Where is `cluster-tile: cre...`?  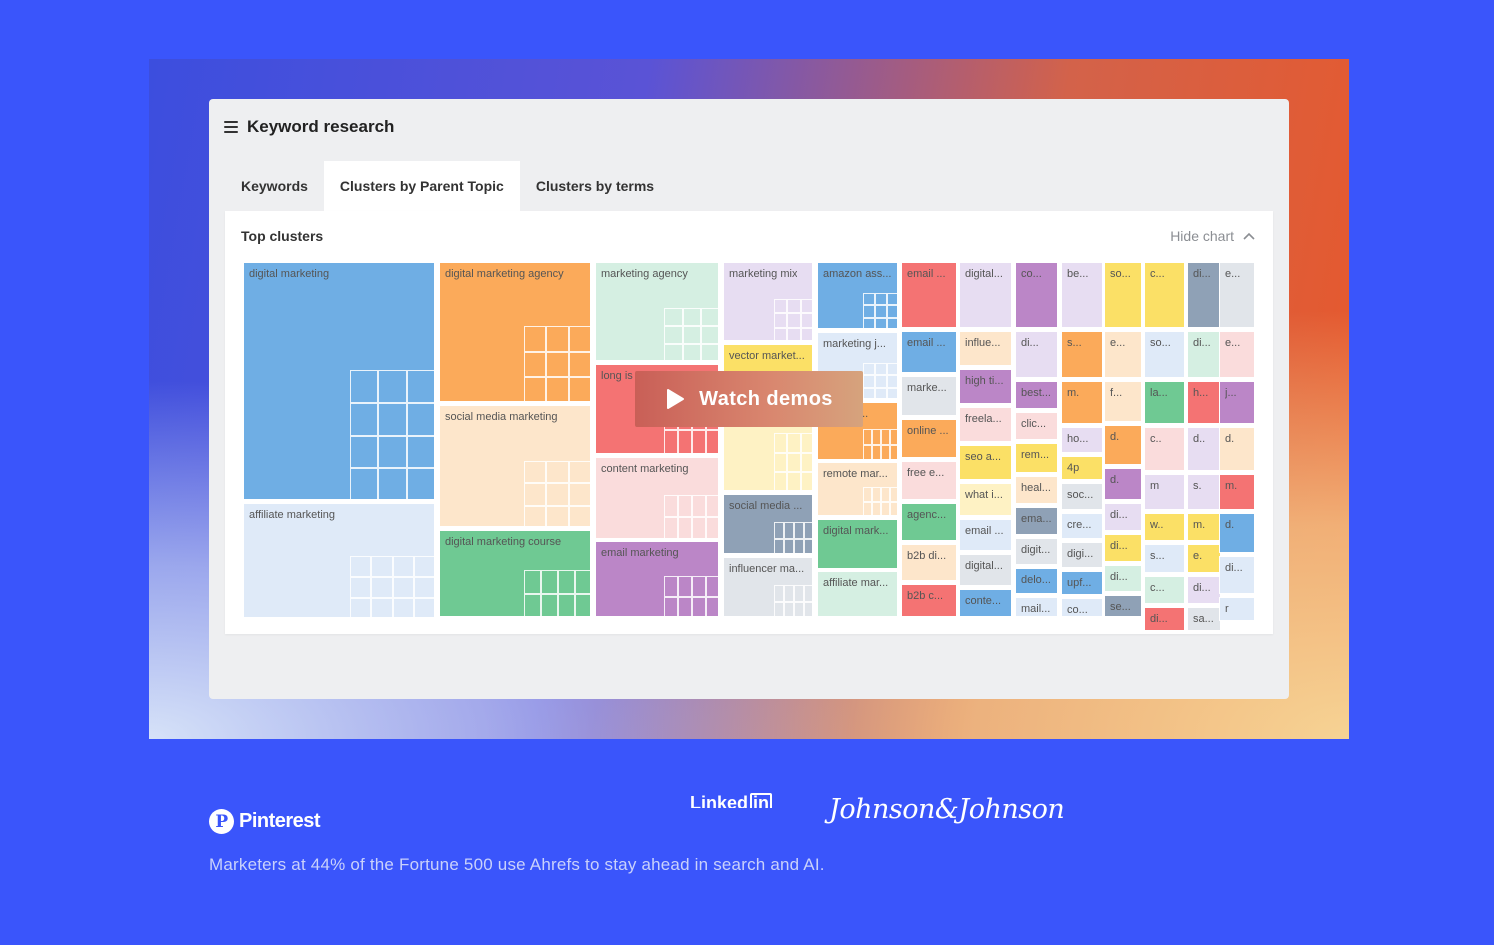
cluster-tile: cre... is located at coordinates (1082, 526).